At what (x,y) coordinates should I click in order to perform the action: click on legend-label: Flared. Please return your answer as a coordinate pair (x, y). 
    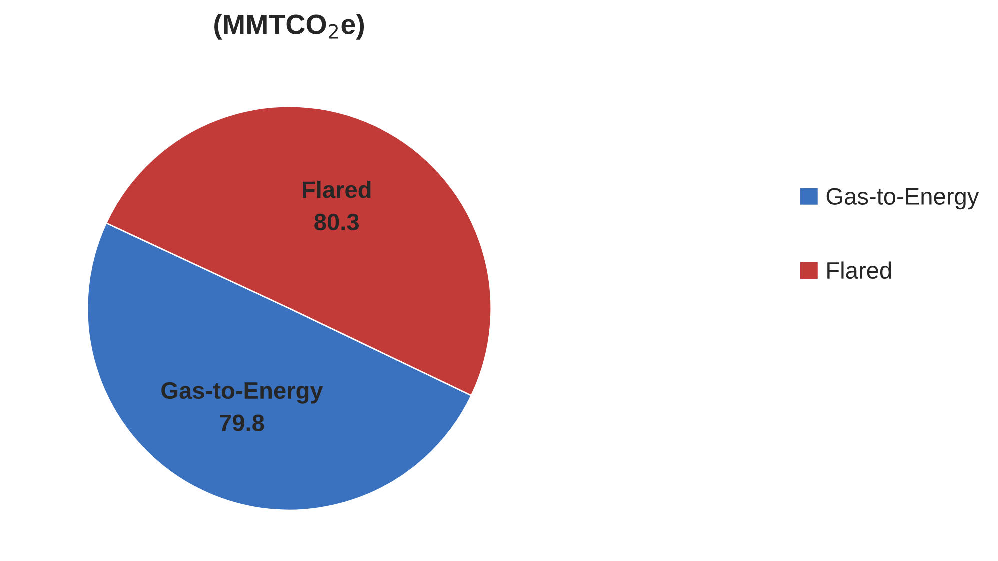
    Looking at the image, I should click on (860, 271).